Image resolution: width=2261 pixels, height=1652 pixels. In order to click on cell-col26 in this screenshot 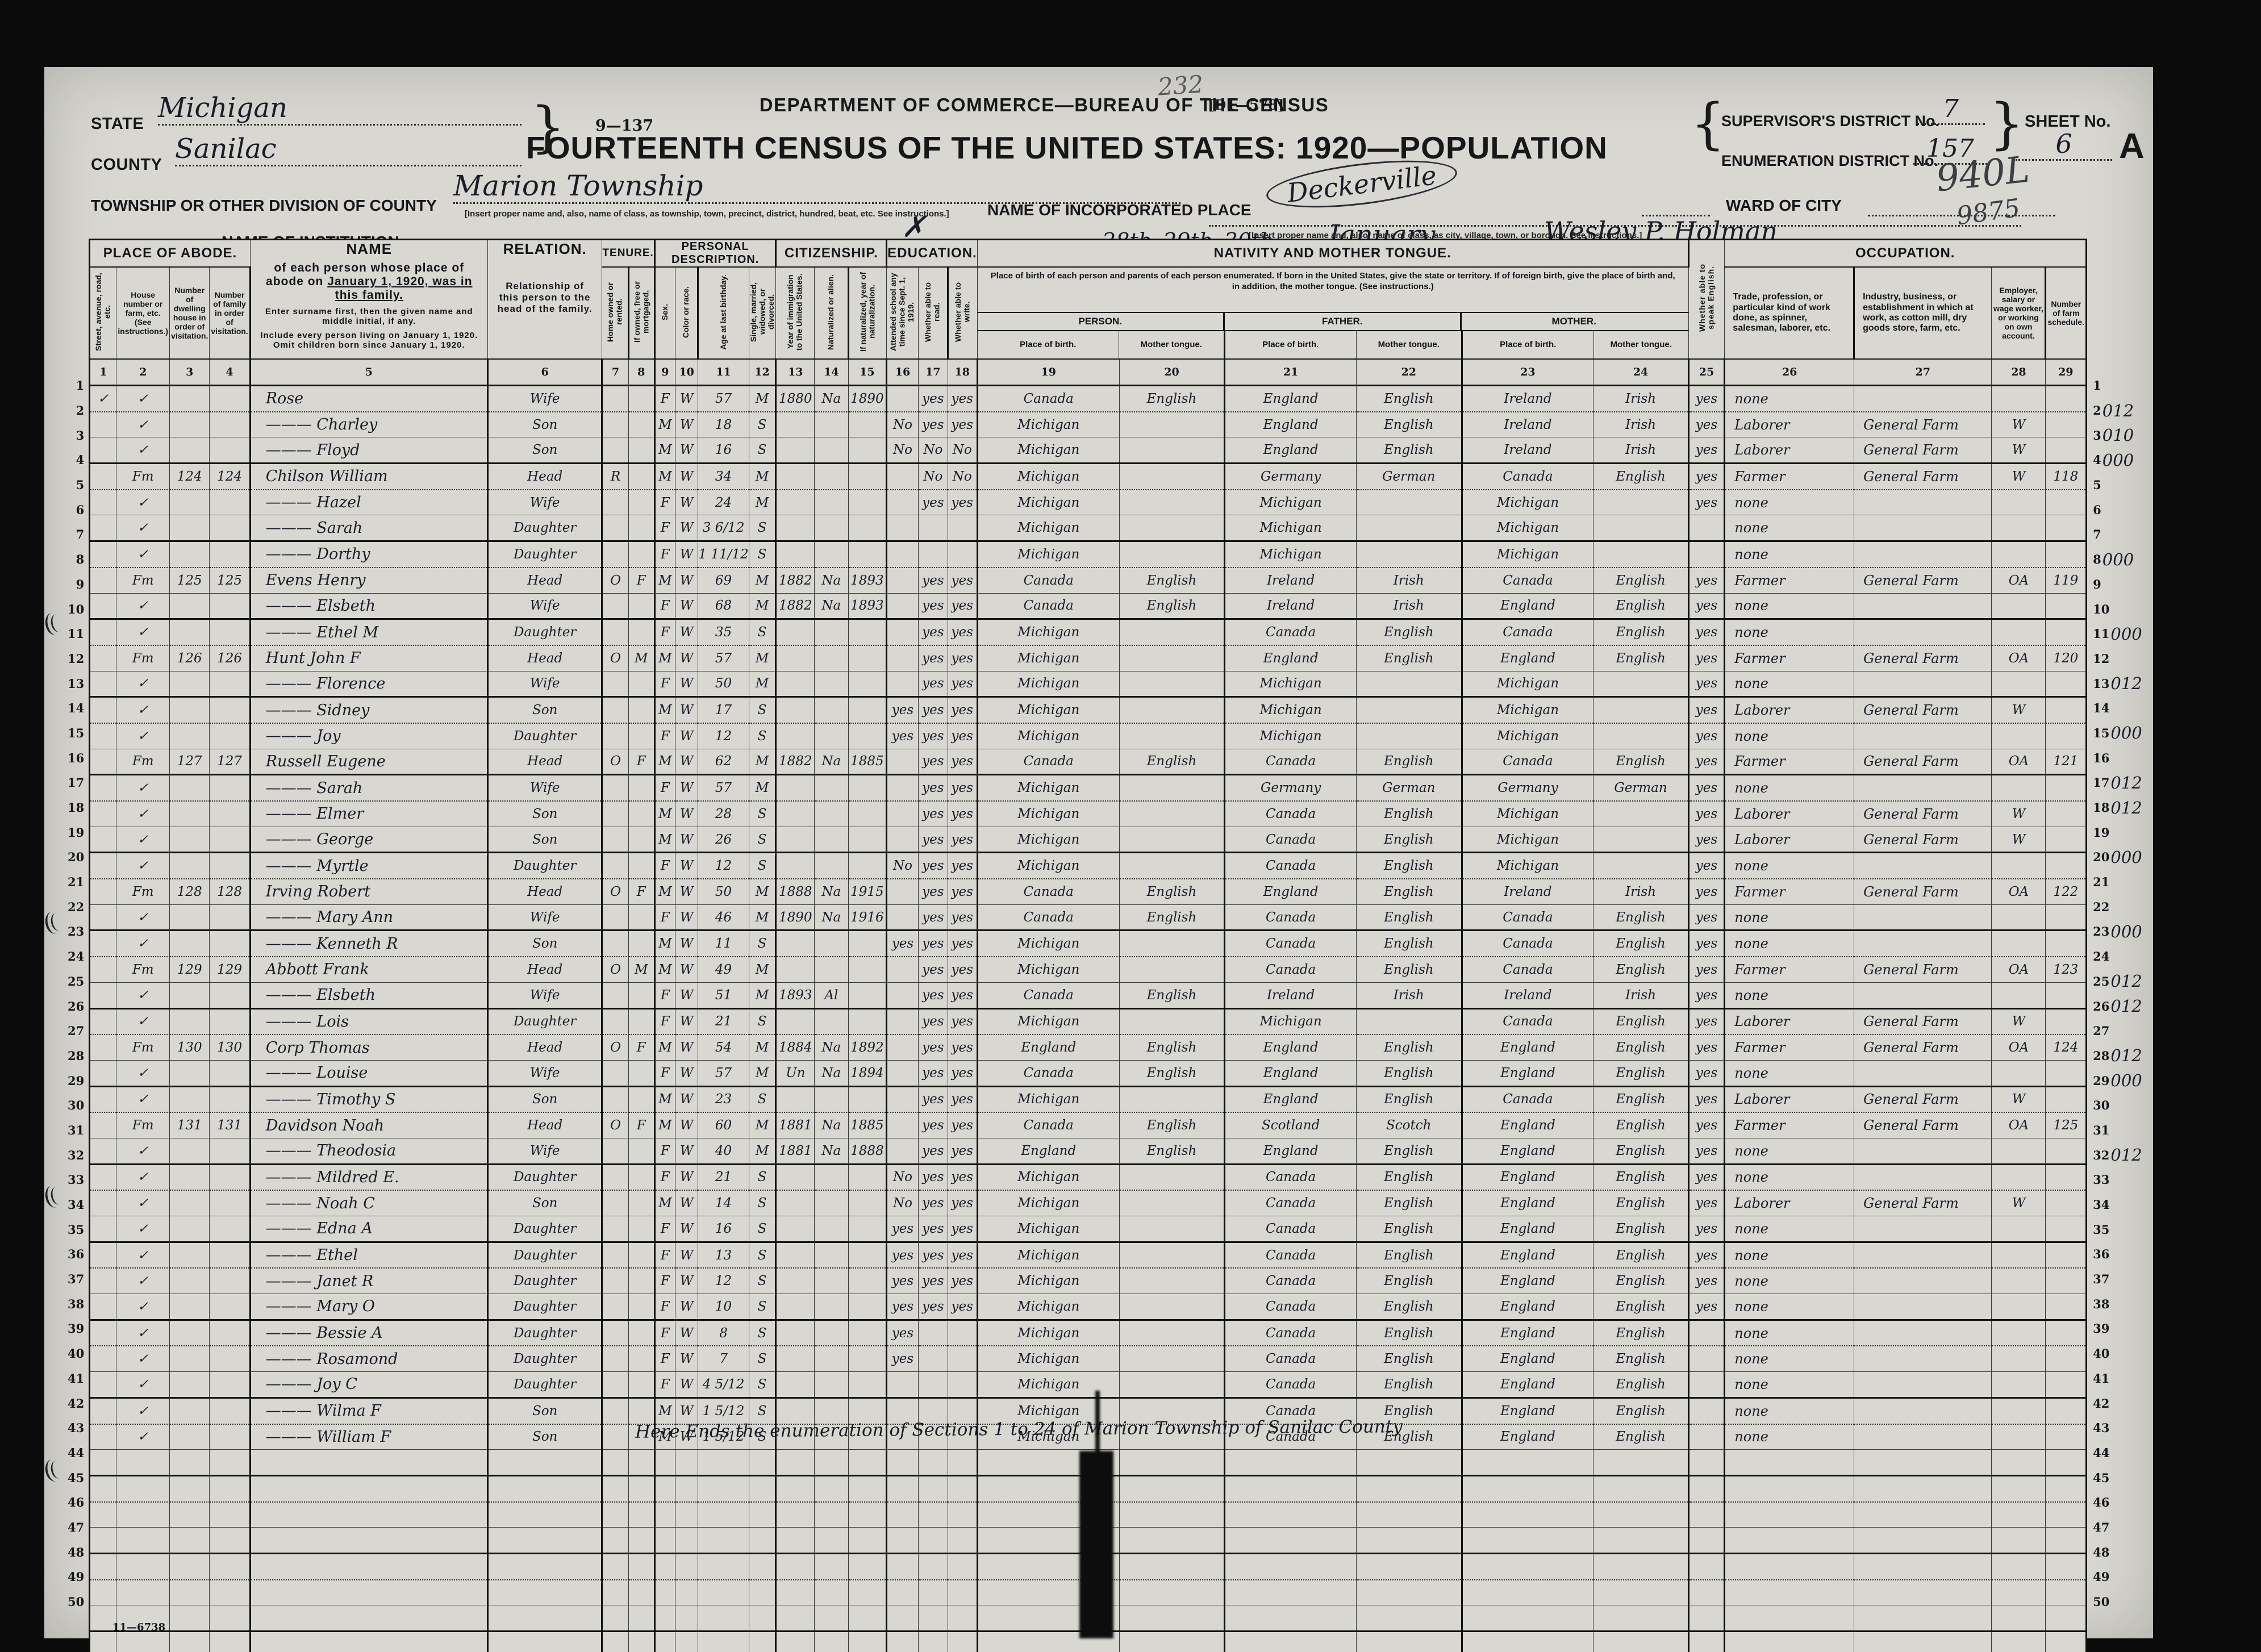, I will do `click(1789, 1592)`.